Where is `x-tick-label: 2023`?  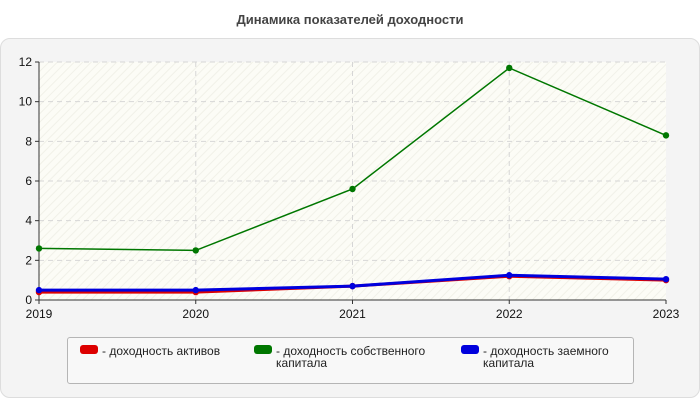
x-tick-label: 2023 is located at coordinates (666, 314).